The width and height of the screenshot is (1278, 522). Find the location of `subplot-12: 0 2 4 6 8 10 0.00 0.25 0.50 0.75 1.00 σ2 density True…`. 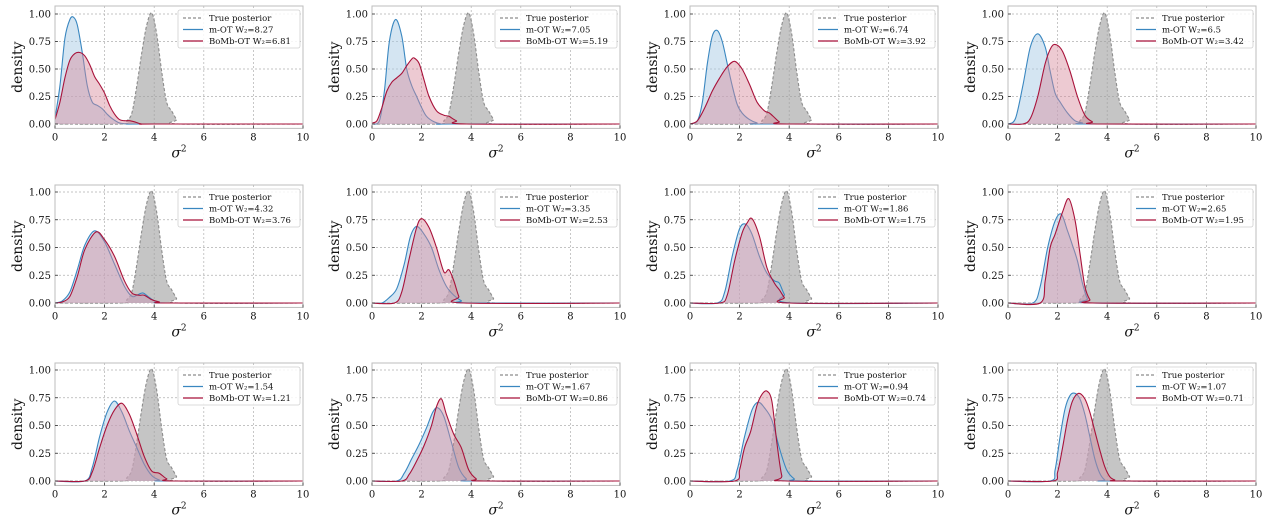

subplot-12: 0 2 4 6 8 10 0.00 0.25 0.50 0.75 1.00 σ2 density True… is located at coordinates (1113, 440).